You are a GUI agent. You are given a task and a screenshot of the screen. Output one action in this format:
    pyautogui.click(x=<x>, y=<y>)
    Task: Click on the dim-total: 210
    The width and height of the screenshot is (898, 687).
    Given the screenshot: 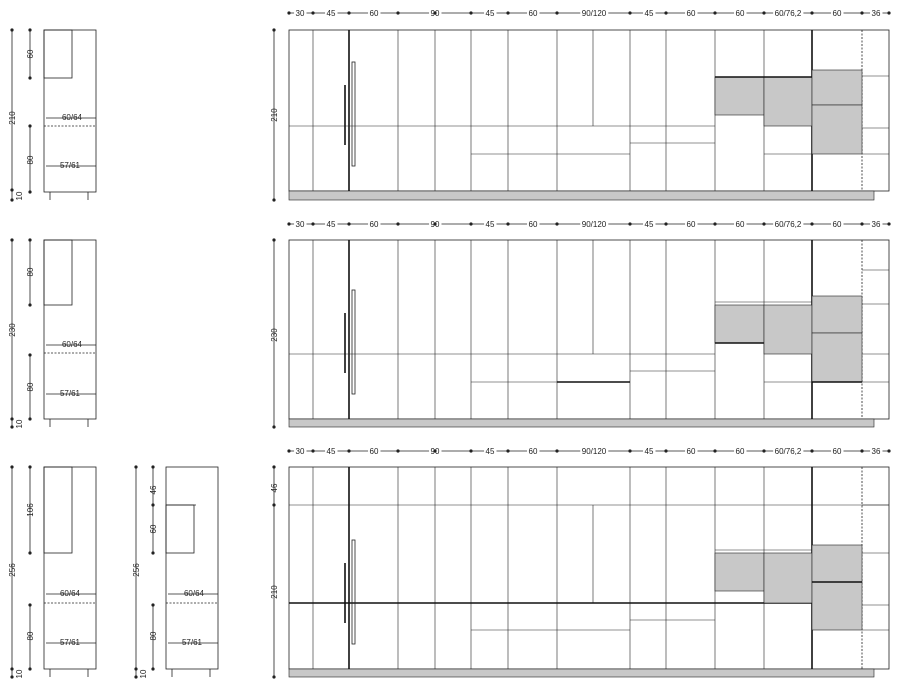 What is the action you would take?
    pyautogui.click(x=12, y=118)
    